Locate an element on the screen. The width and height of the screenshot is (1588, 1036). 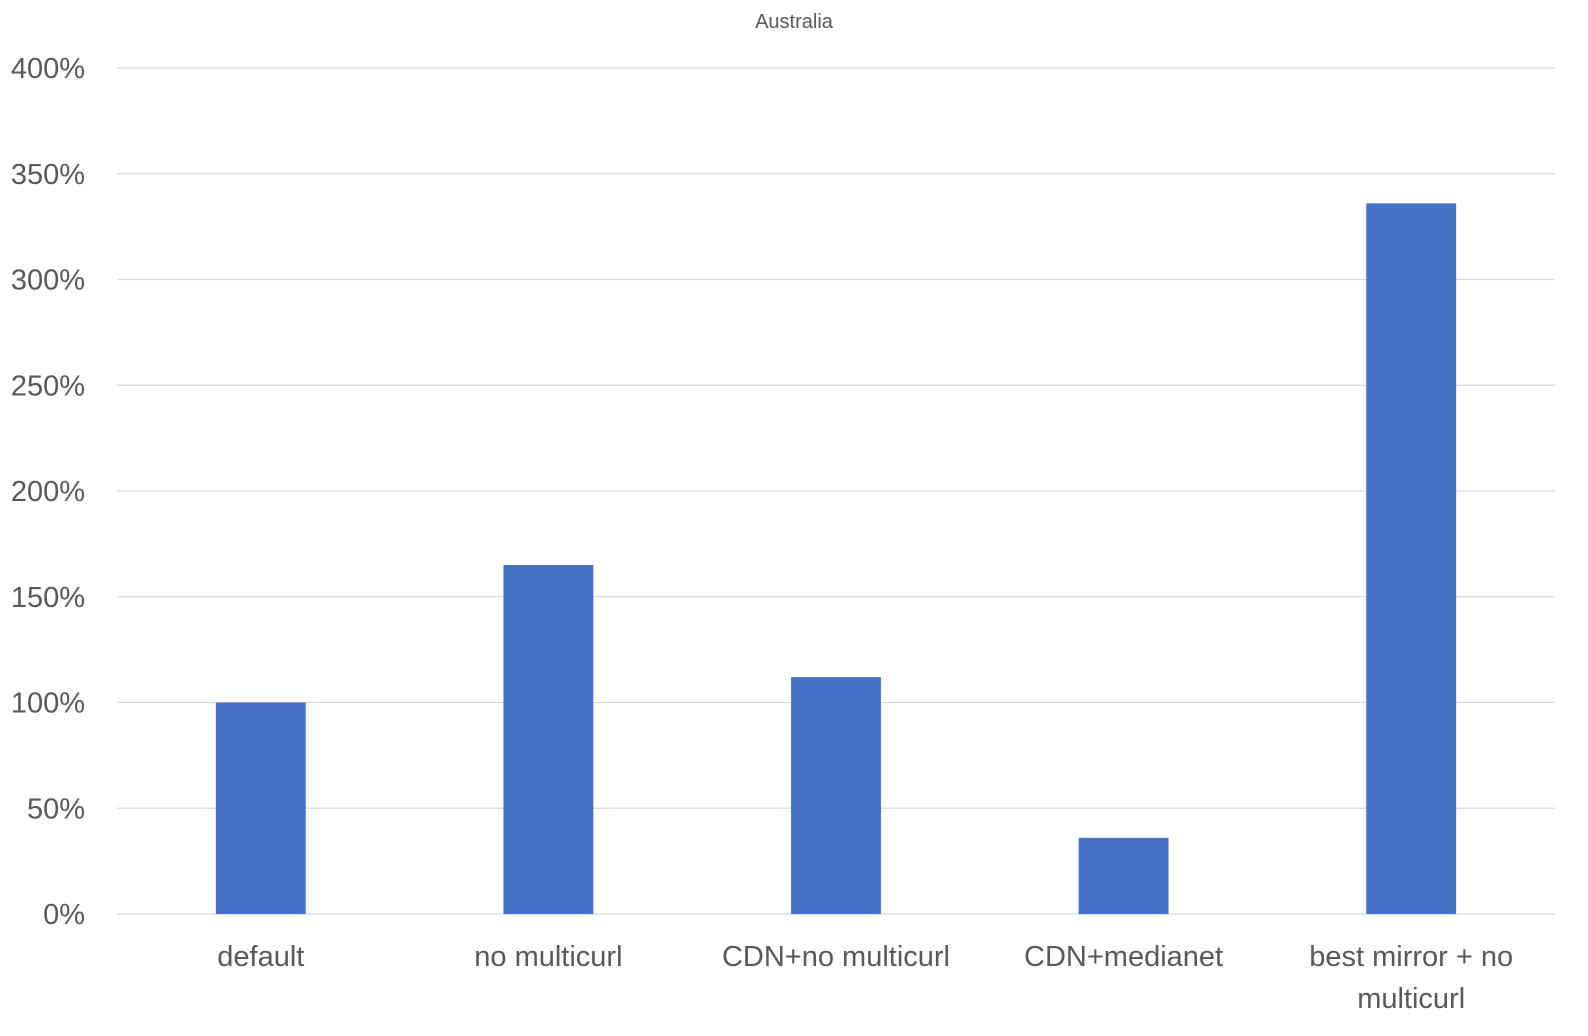
y-tick-label: 200% is located at coordinates (48, 492).